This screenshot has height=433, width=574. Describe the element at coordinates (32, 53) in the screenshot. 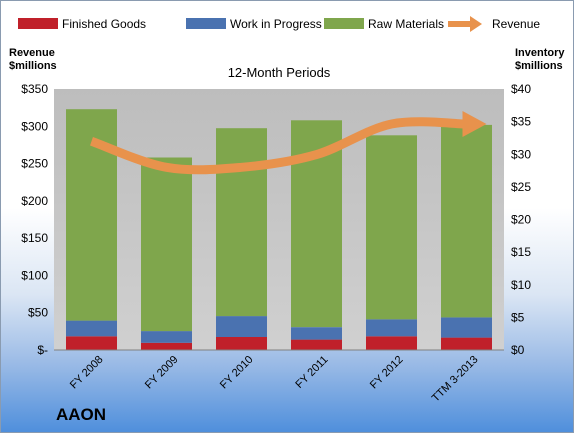

I see `left-axis-label-line1: Revenue` at that location.